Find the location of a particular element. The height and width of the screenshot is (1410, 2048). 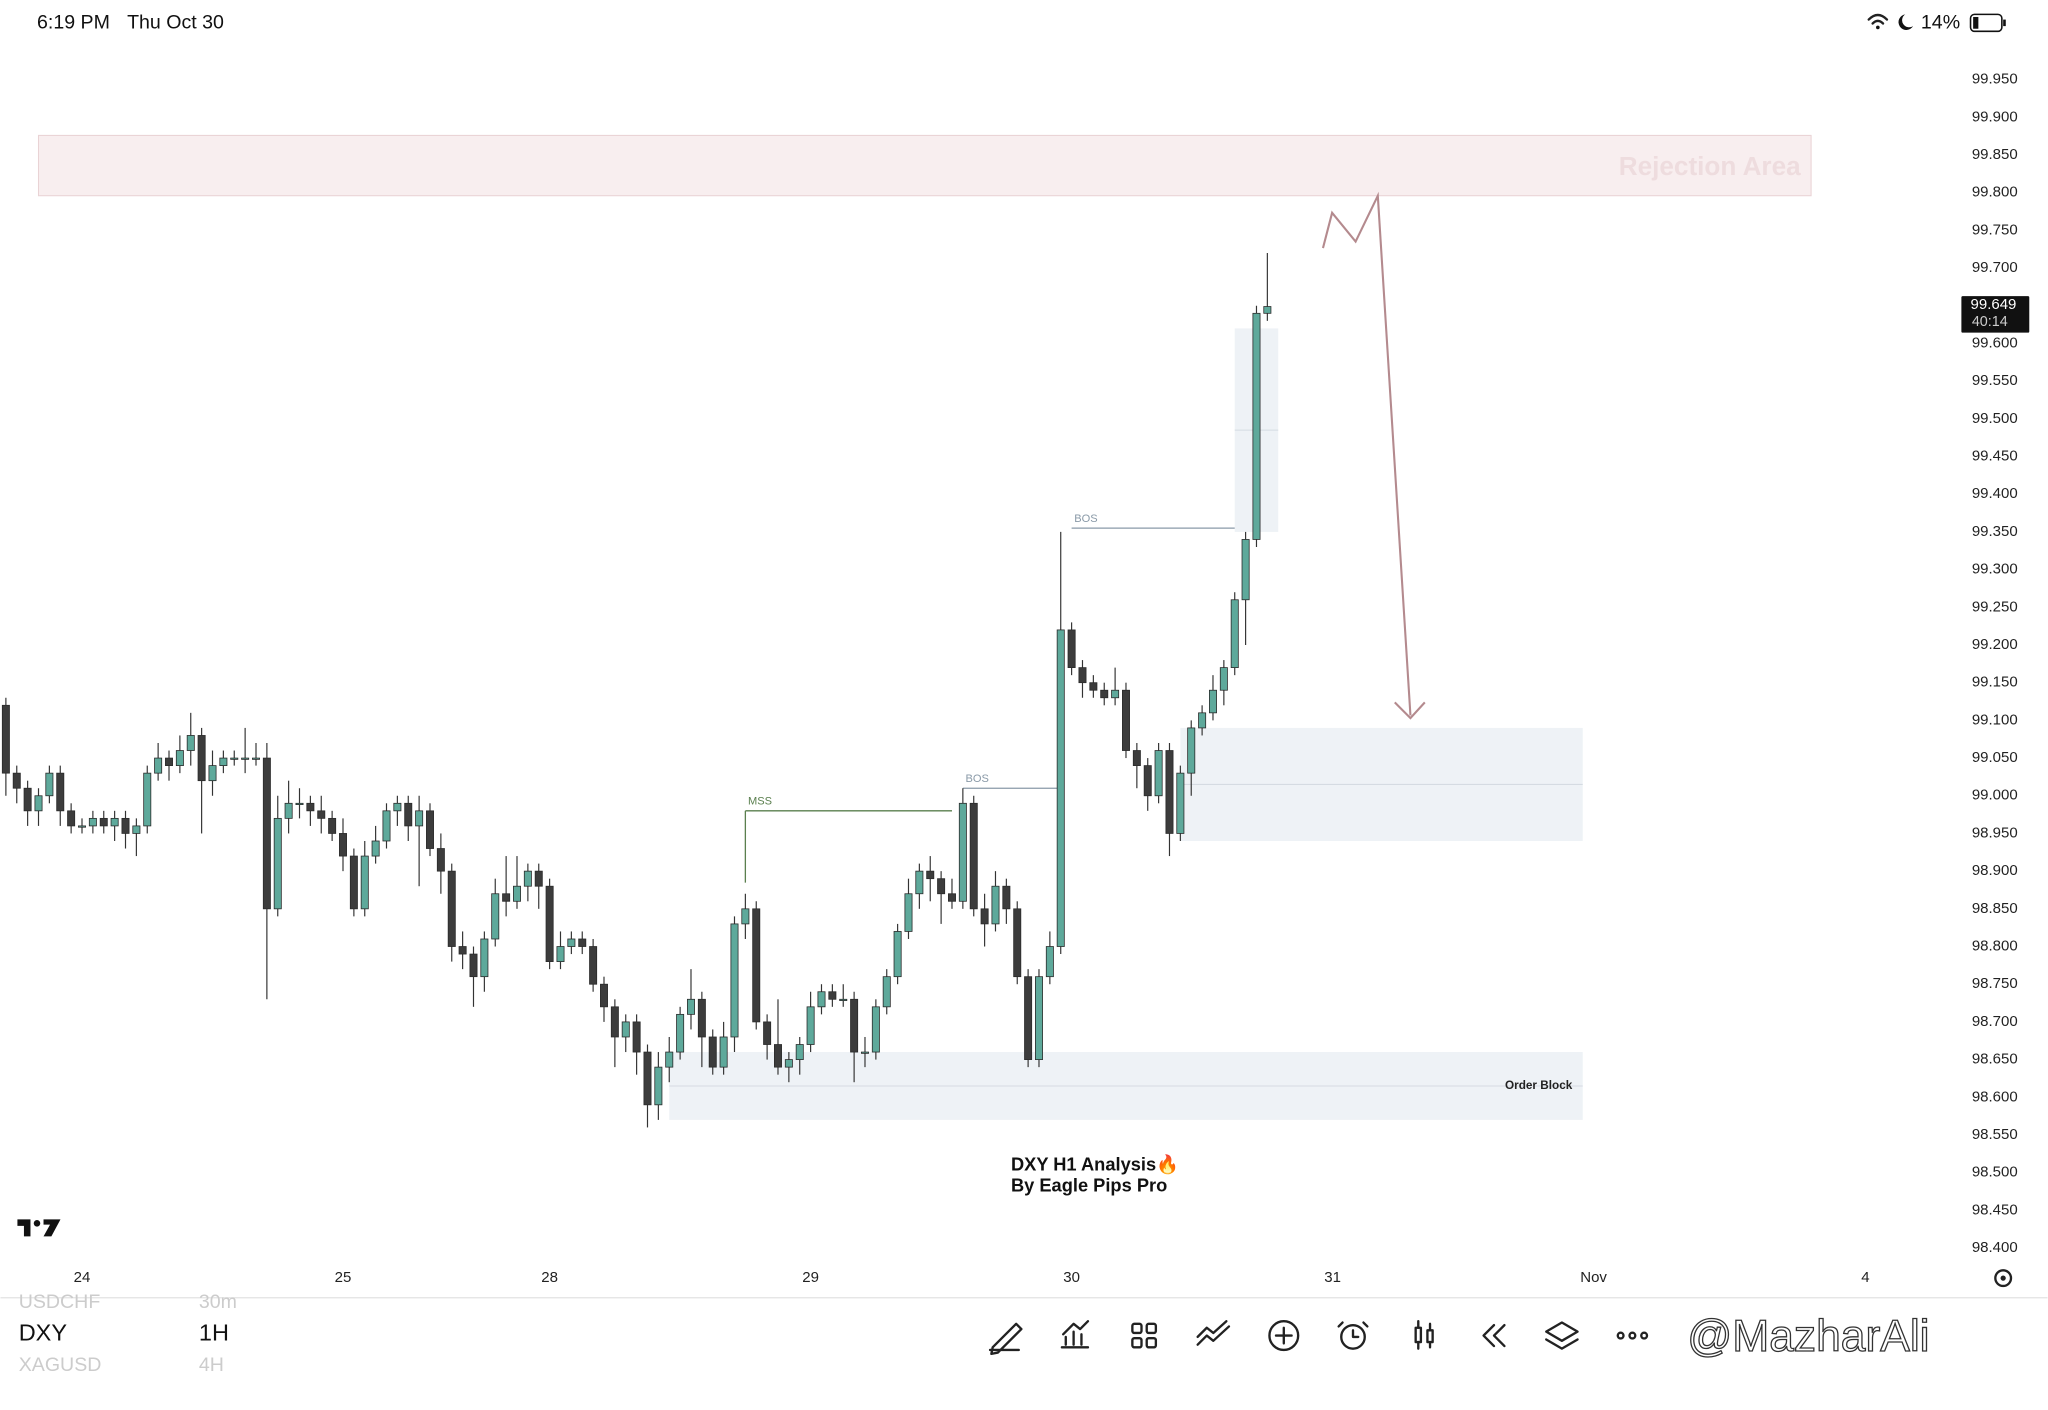

settings-icon is located at coordinates (2003, 1278).